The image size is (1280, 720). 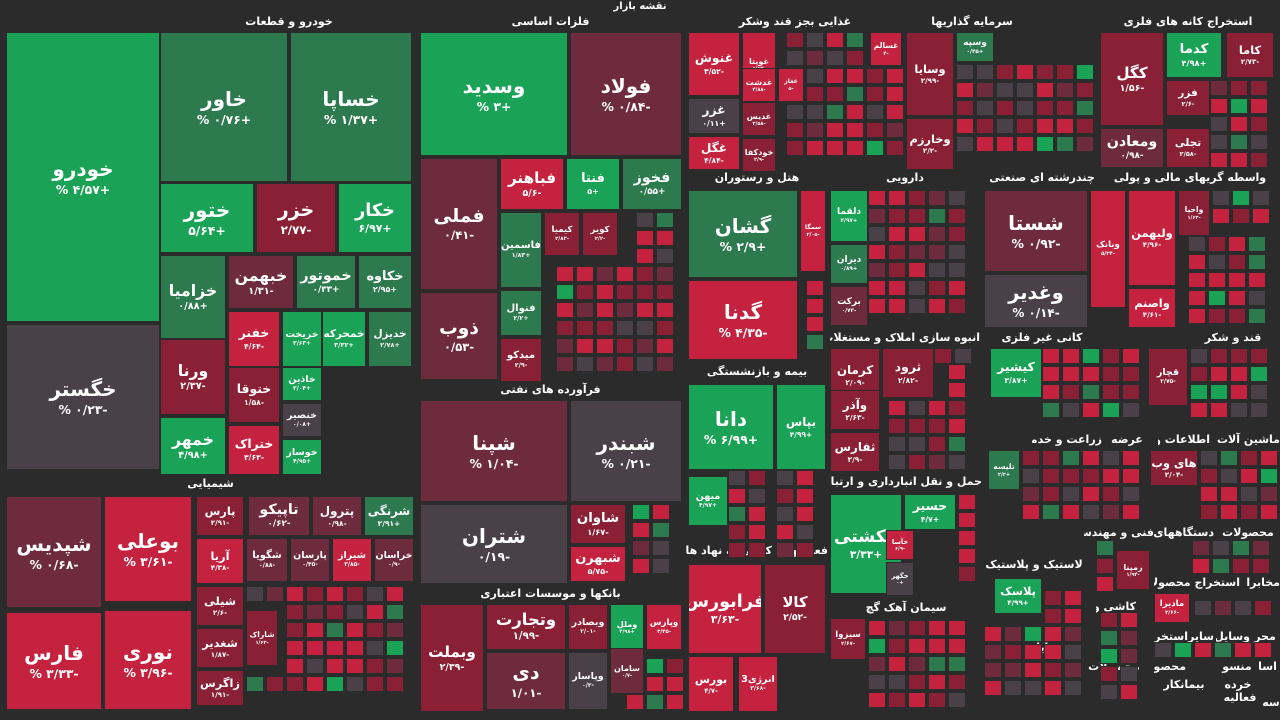 What do you see at coordinates (254, 395) in the screenshot?
I see `stock-tile: ختوقا -۱/۵۸` at bounding box center [254, 395].